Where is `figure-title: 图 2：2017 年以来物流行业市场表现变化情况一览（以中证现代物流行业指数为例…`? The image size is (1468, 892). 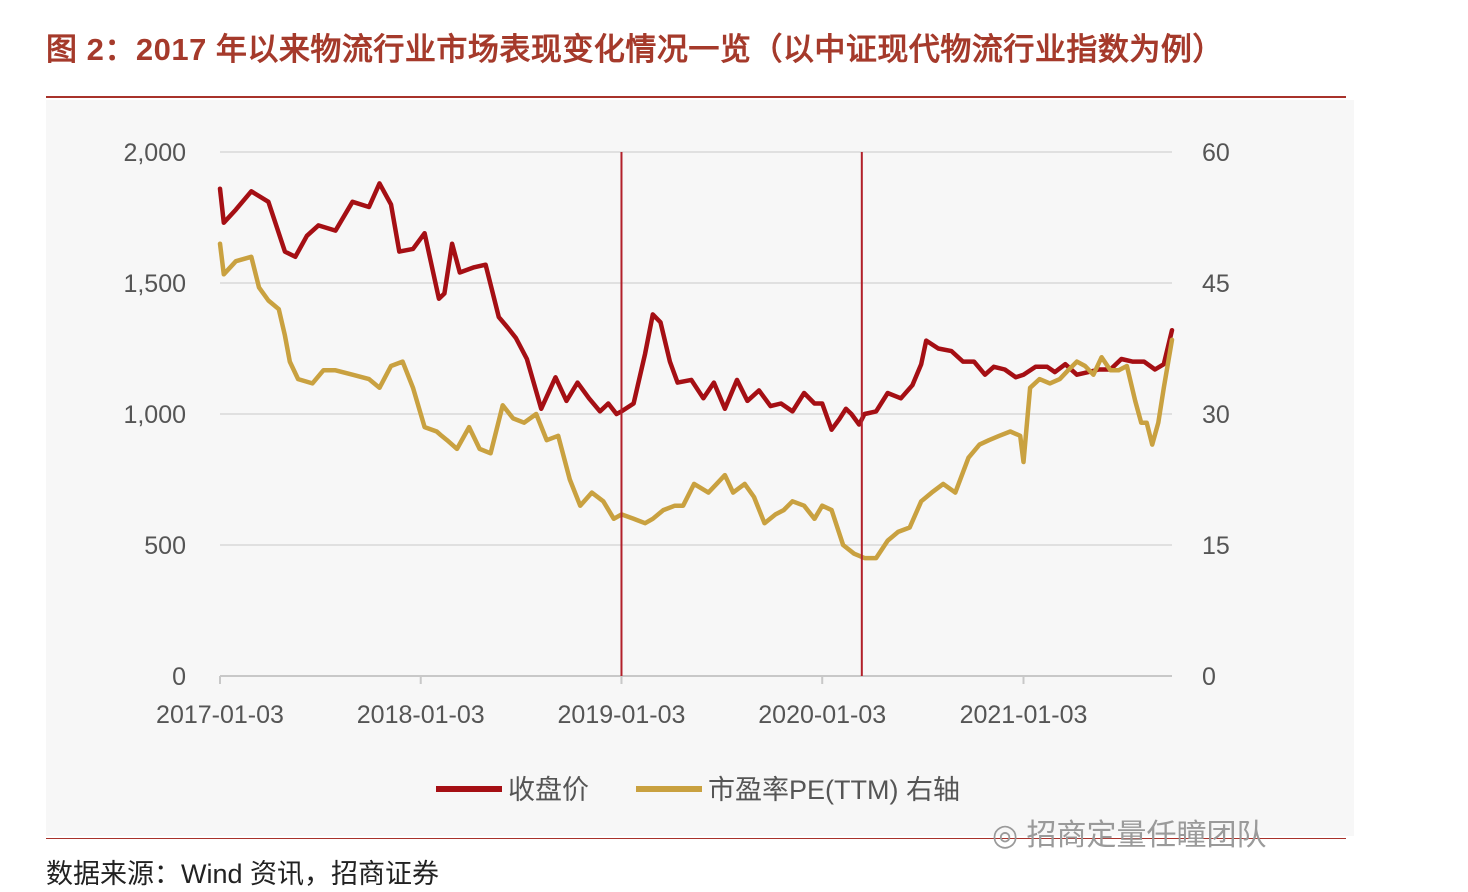 figure-title: 图 2：2017 年以来物流行业市场表现变化情况一览（以中证现代物流行业指数为例… is located at coordinates (635, 49).